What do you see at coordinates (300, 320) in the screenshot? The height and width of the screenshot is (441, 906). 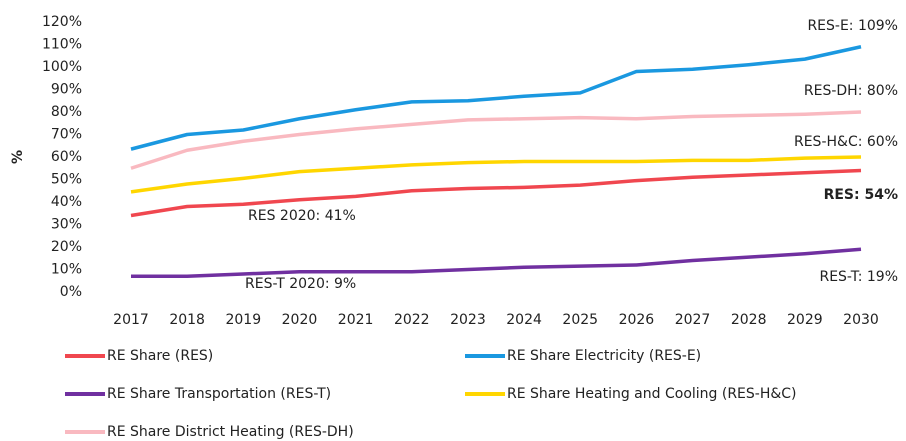 I see `x-tick-label: 2020` at bounding box center [300, 320].